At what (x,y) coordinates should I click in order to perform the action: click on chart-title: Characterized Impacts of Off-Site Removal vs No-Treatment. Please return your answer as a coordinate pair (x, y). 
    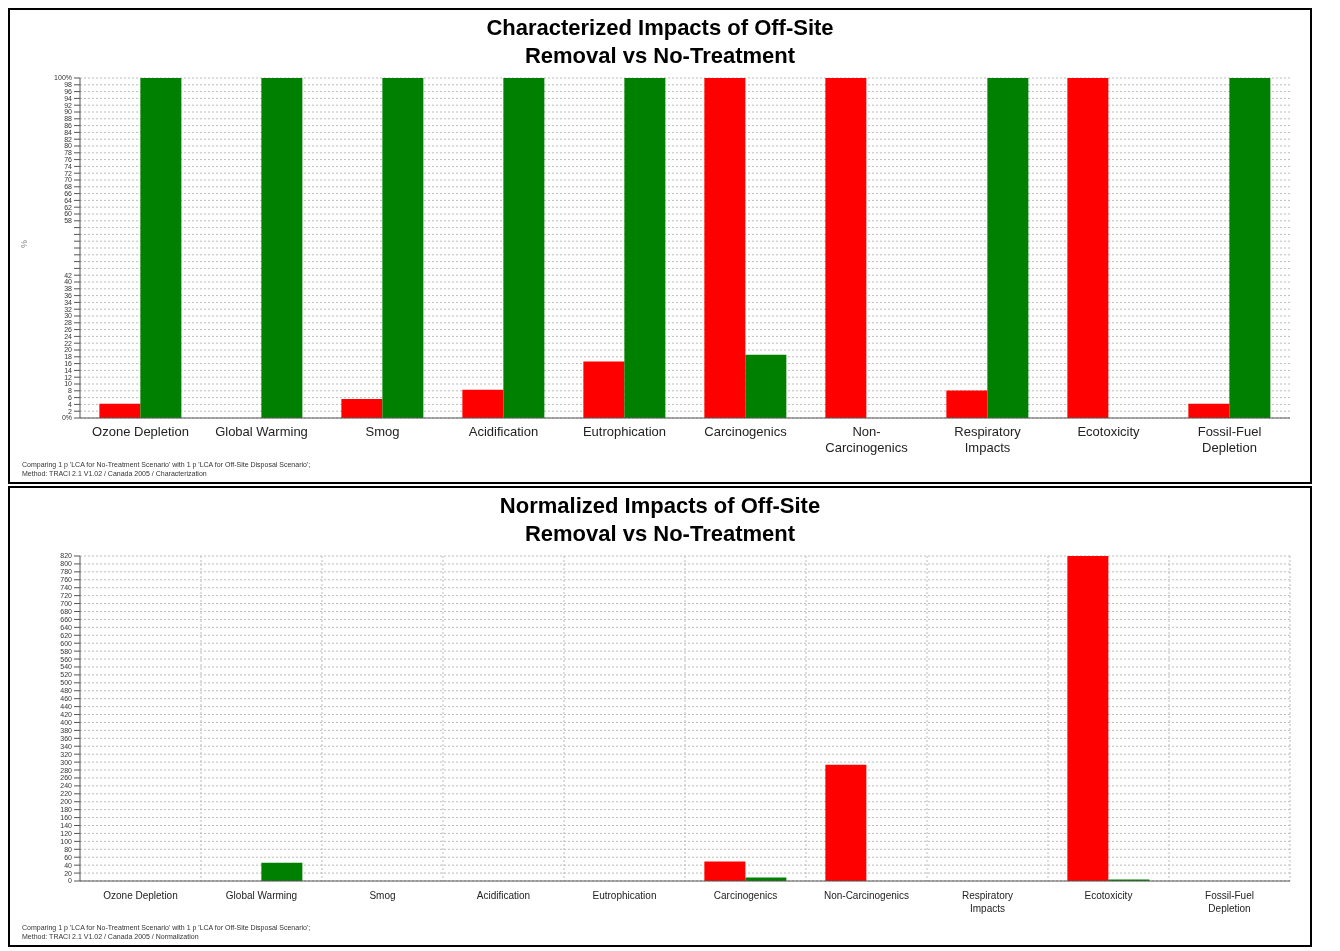
    Looking at the image, I should click on (660, 41).